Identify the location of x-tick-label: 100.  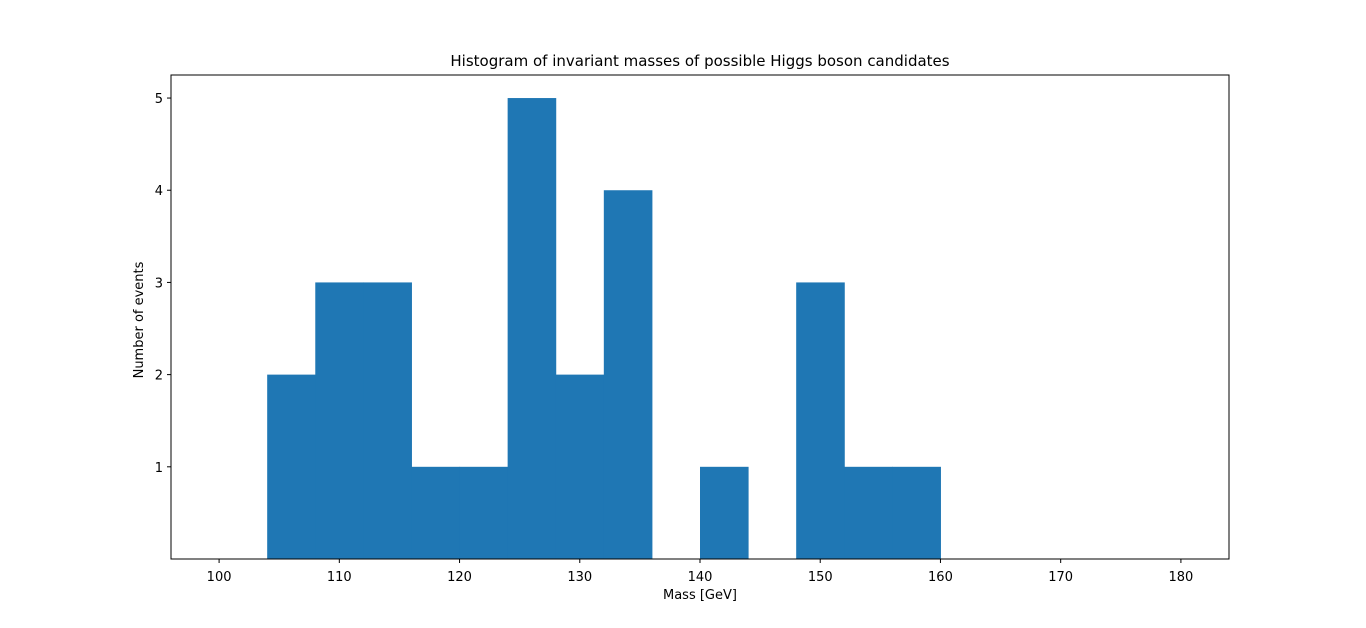
(219, 577).